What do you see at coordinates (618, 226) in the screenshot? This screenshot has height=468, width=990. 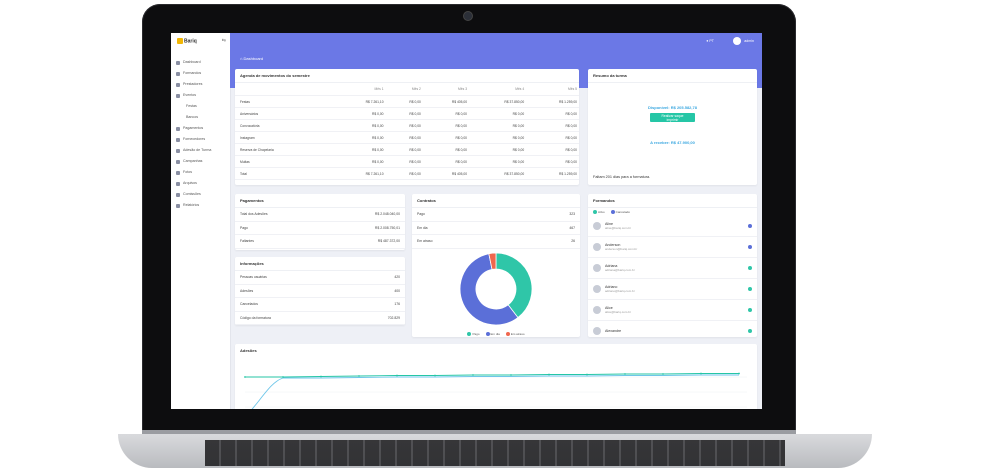 I see `graduate-info: Aline aline@bariq.com.br` at bounding box center [618, 226].